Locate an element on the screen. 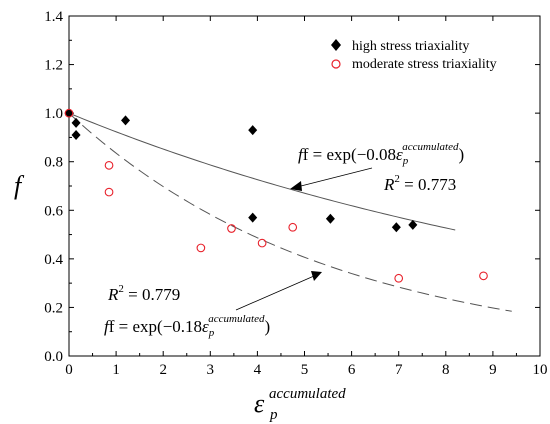  fit-1-r2: R2 = 0.773 is located at coordinates (419, 183).